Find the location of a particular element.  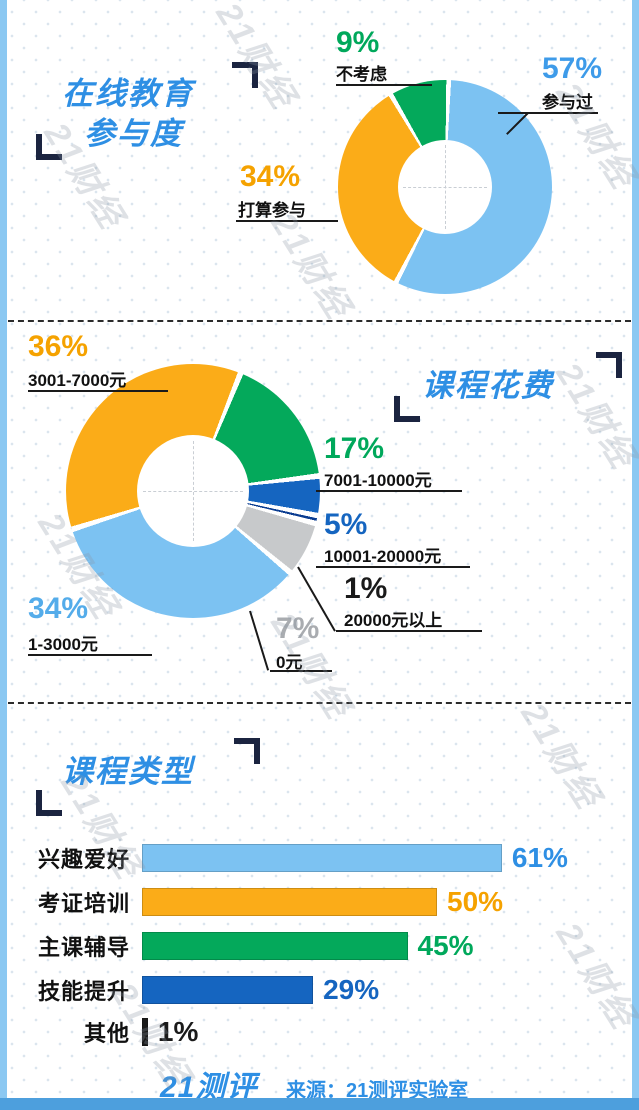

bar-category-label: 技能提升 is located at coordinates (83, 991).